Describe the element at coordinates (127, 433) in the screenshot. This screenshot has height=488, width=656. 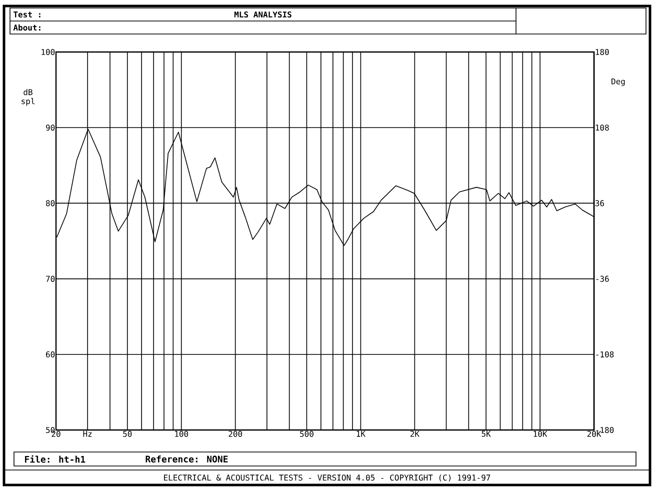
I see `x-tick-label: 50` at that location.